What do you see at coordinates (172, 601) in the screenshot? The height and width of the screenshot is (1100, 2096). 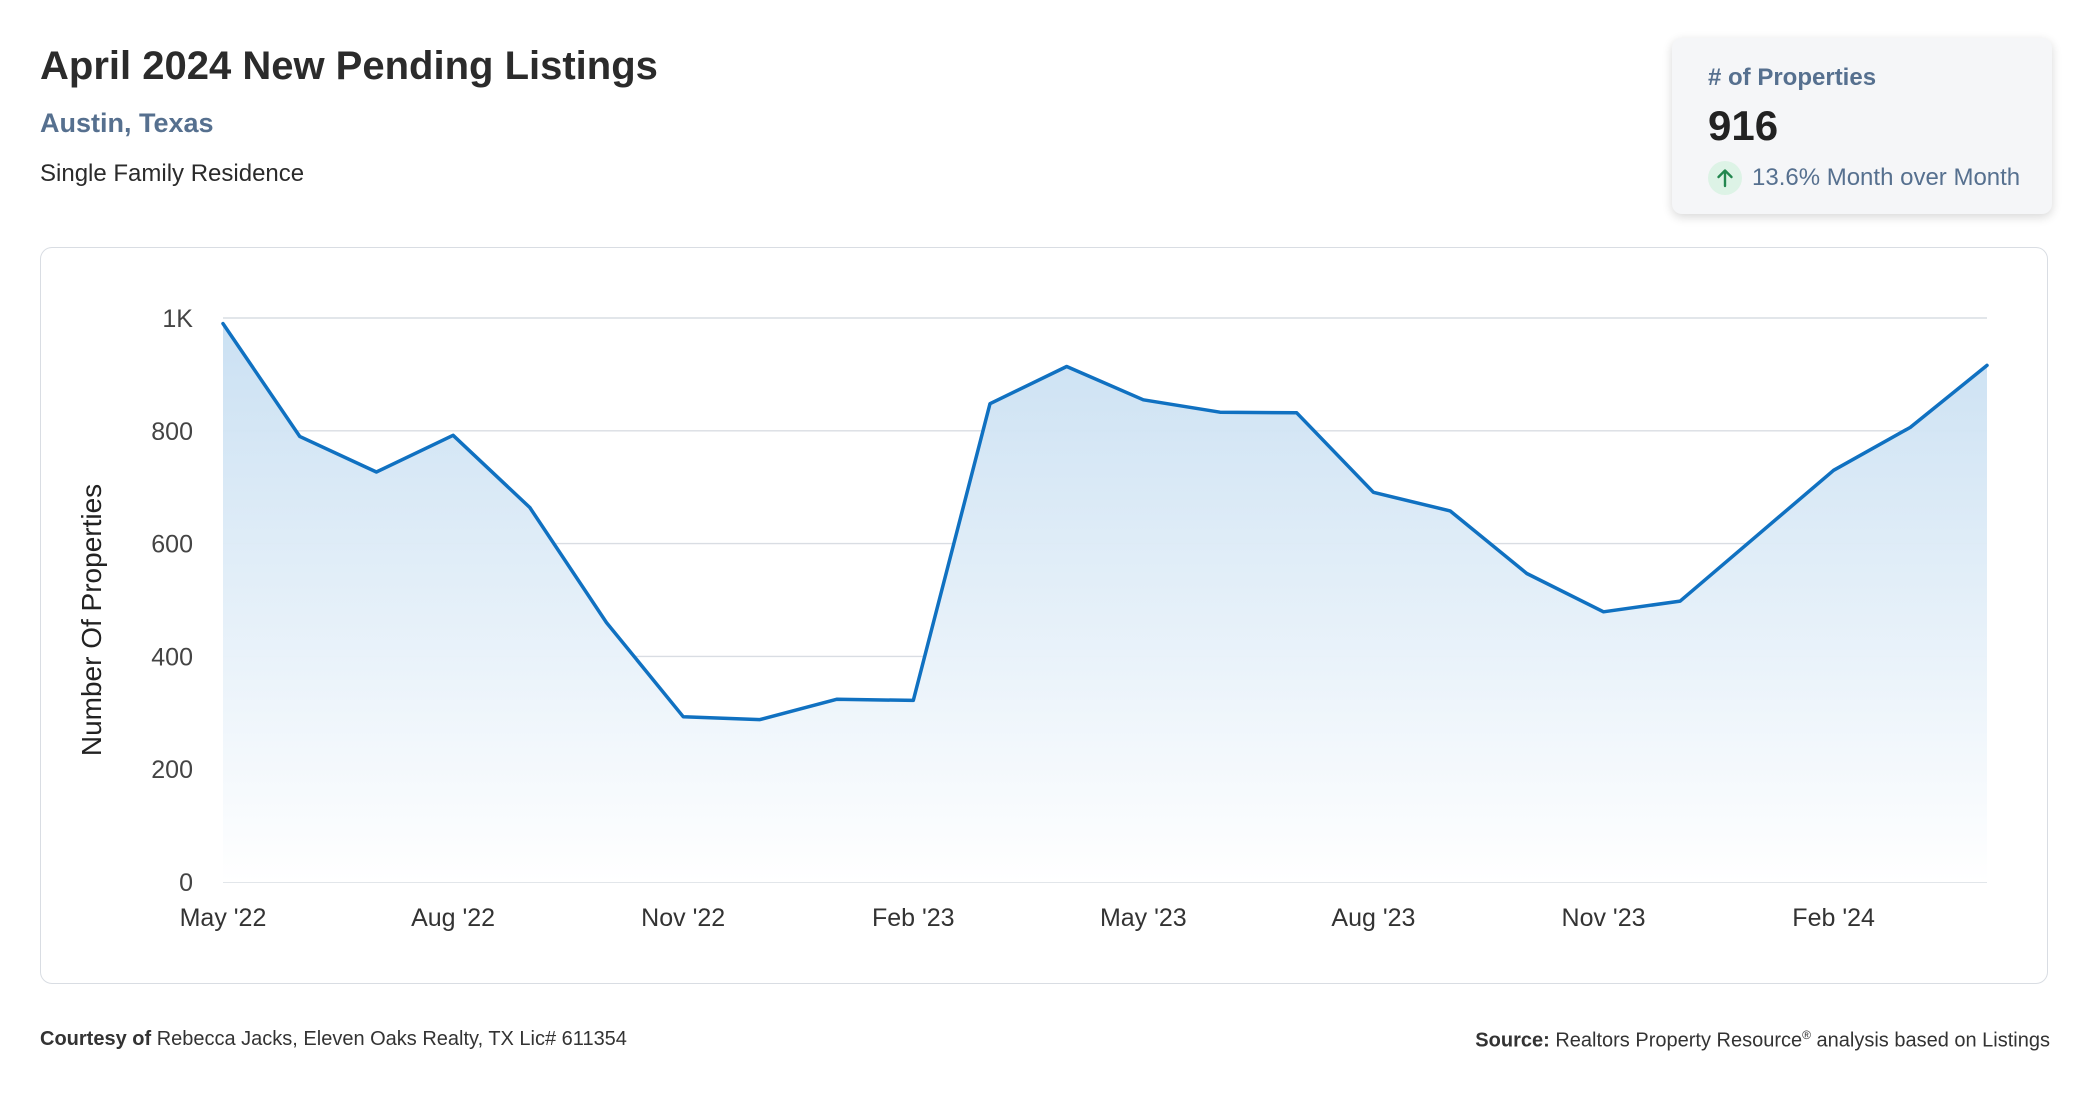 I see `y-axis-ticks: 0 200 400 600 800 1K` at bounding box center [172, 601].